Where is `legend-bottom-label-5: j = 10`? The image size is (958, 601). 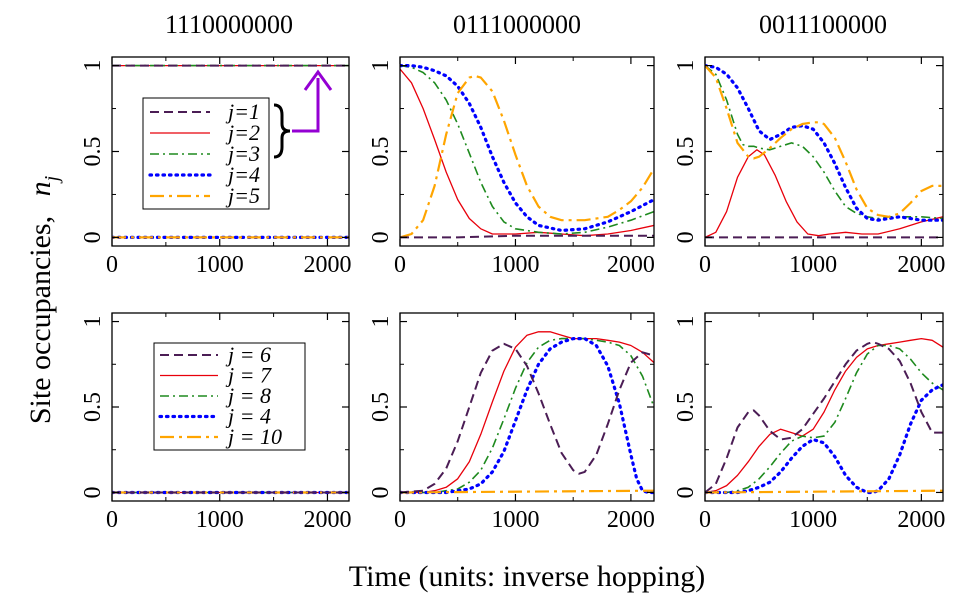 legend-bottom-label-5: j = 10 is located at coordinates (253, 436).